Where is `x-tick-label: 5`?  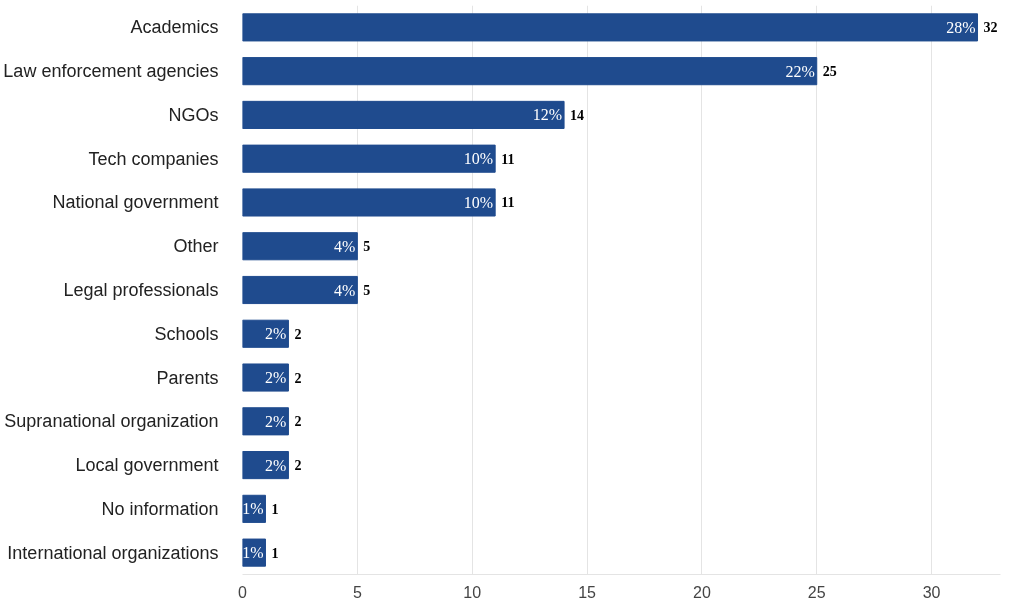 x-tick-label: 5 is located at coordinates (357, 592).